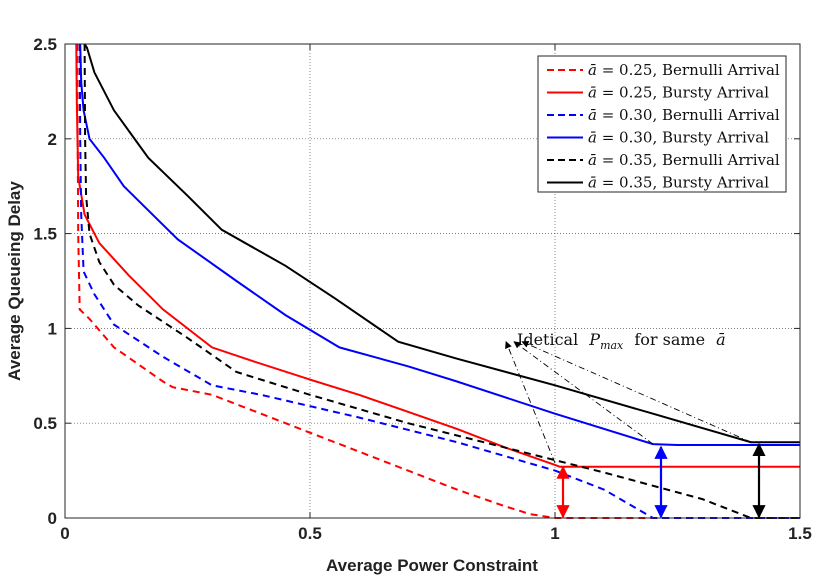 This screenshot has width=830, height=581. Describe the element at coordinates (14, 281) in the screenshot. I see `y-axis-label: Average Queueing Delay` at that location.